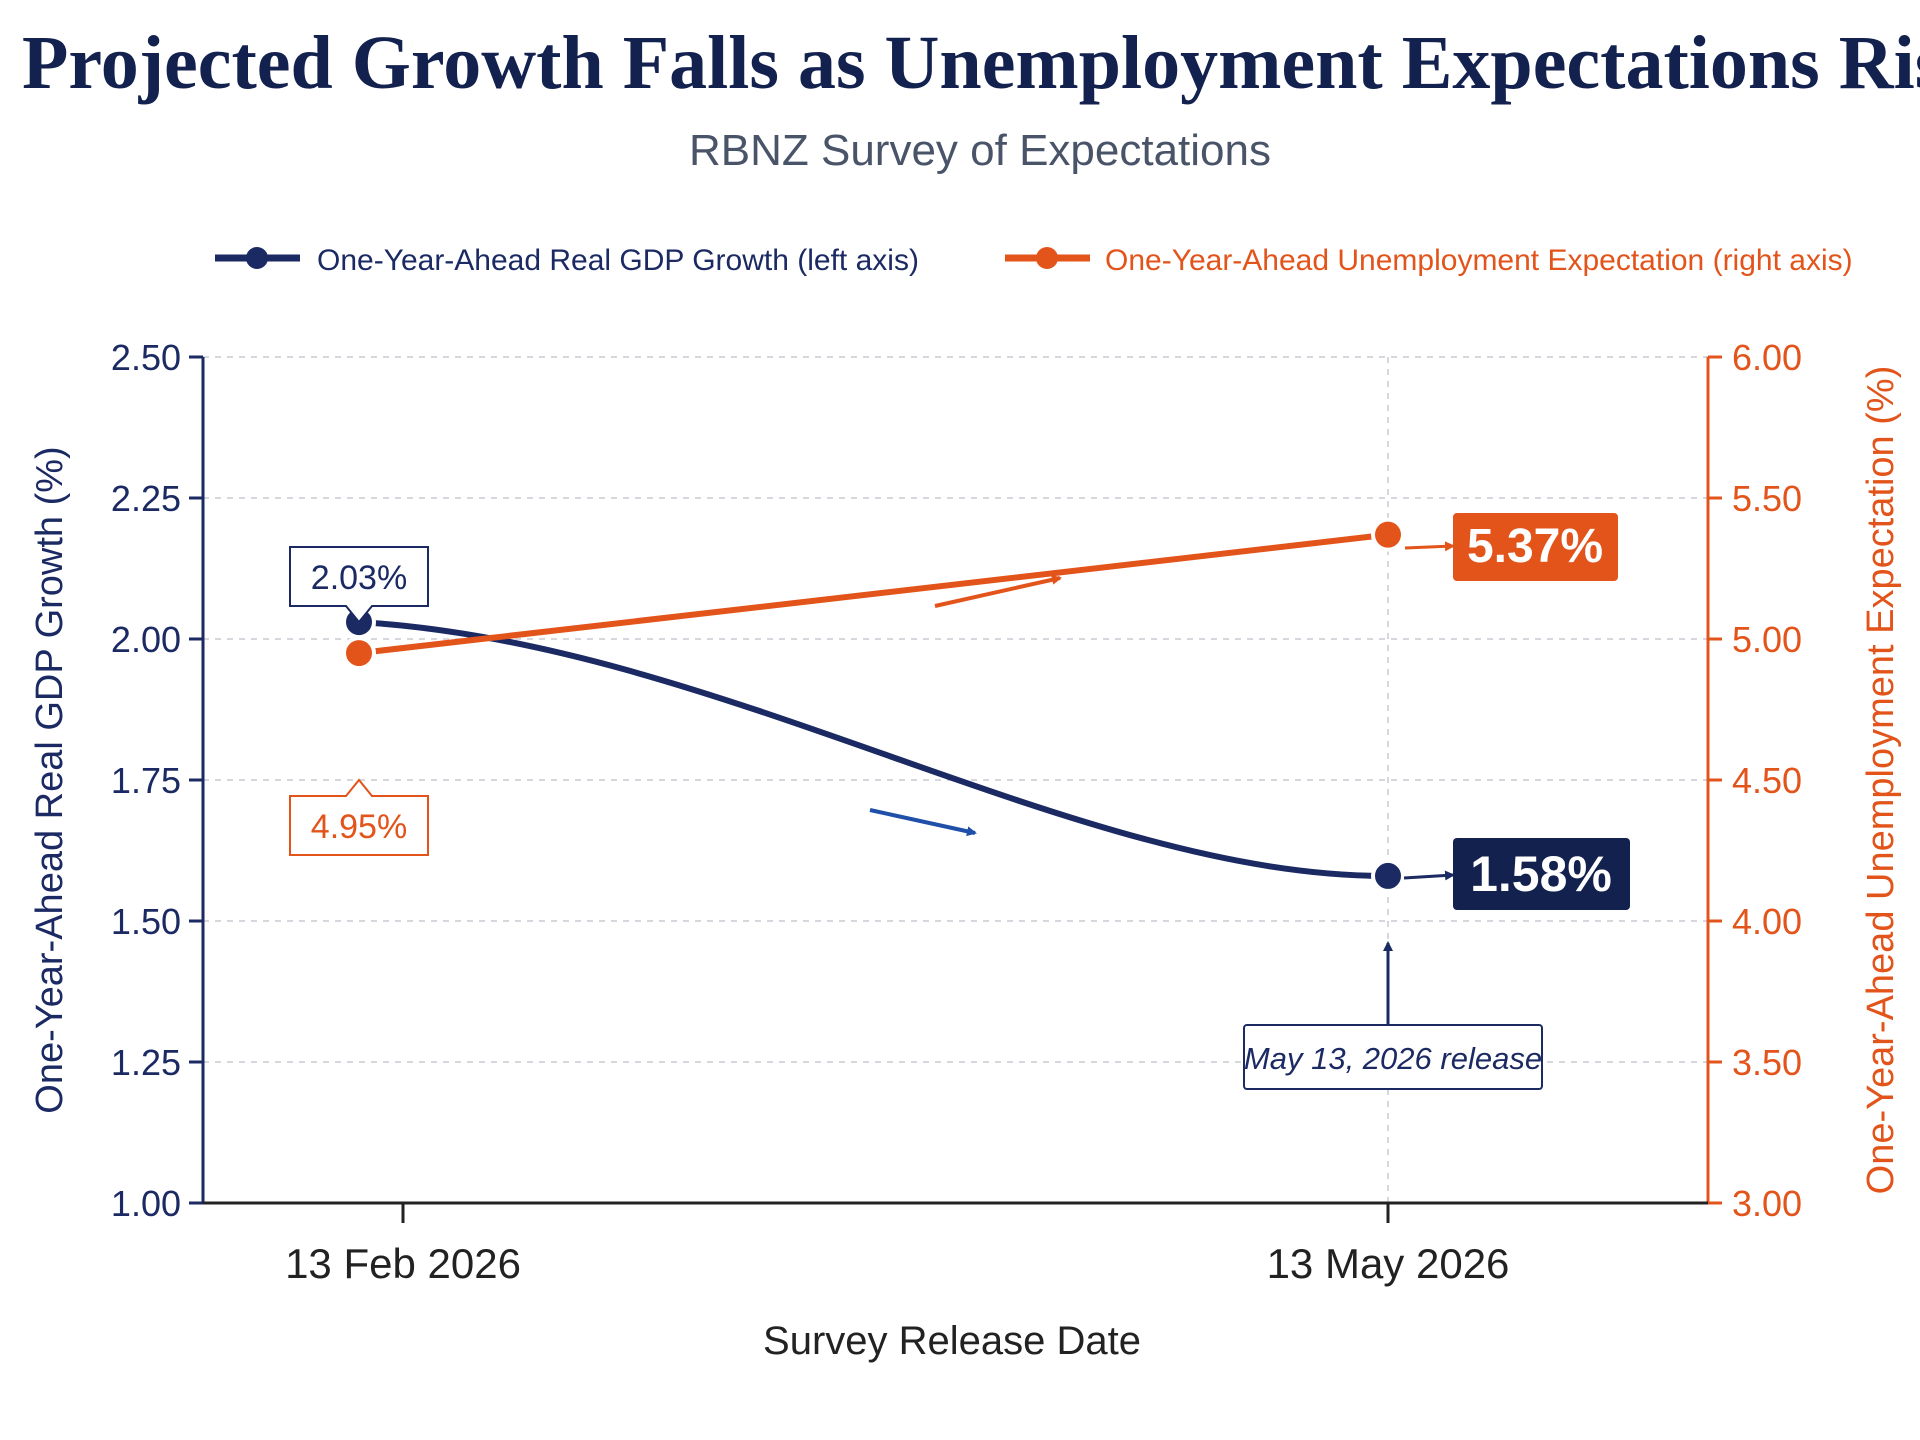 Image resolution: width=1920 pixels, height=1440 pixels. I want to click on x-axis-label: Survey Release Date, so click(952, 1341).